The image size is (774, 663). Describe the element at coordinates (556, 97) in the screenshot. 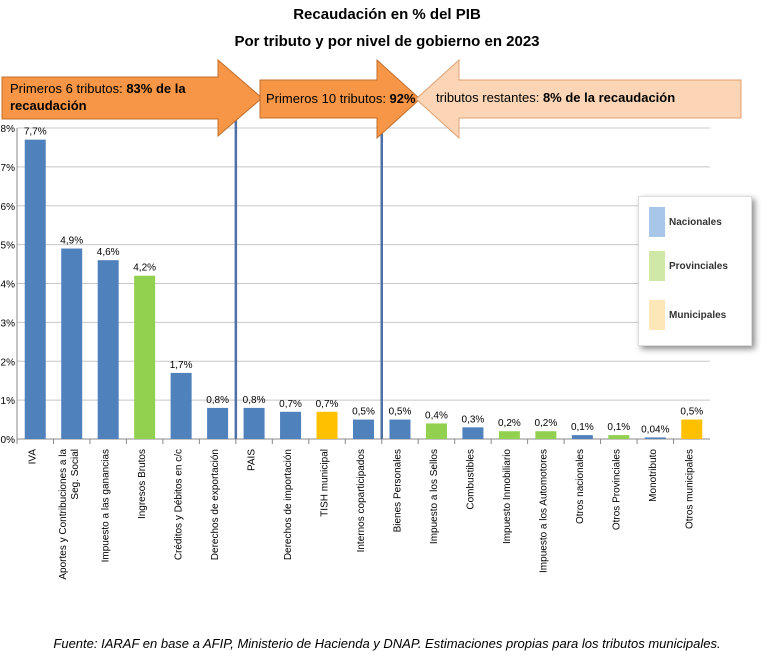

I see `arrow-rest-text: tributos restantes: 8% de la recaudación` at that location.